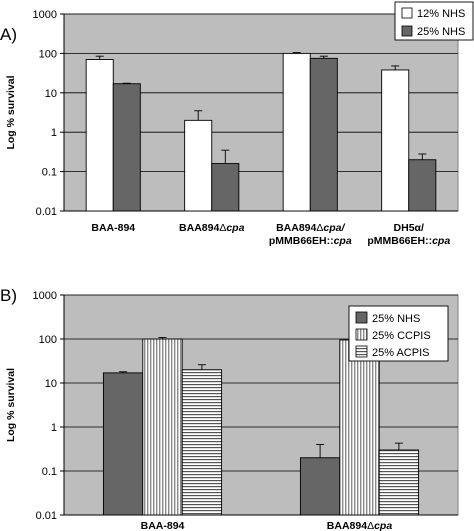  I want to click on legend-label: 12% NHS, so click(441, 14).